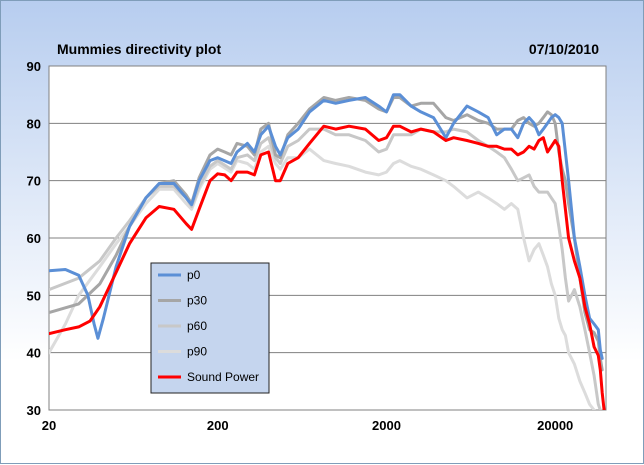 Image resolution: width=644 pixels, height=465 pixels. Describe the element at coordinates (386, 425) in the screenshot. I see `x-tick-label-2000: 2000` at that location.